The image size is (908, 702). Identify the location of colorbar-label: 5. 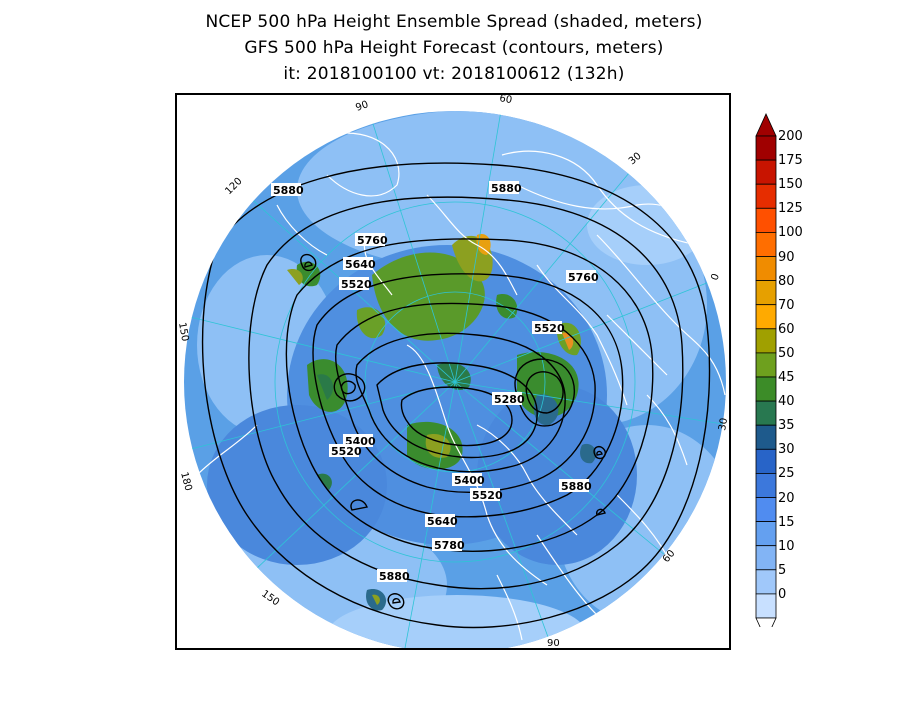
(782, 570).